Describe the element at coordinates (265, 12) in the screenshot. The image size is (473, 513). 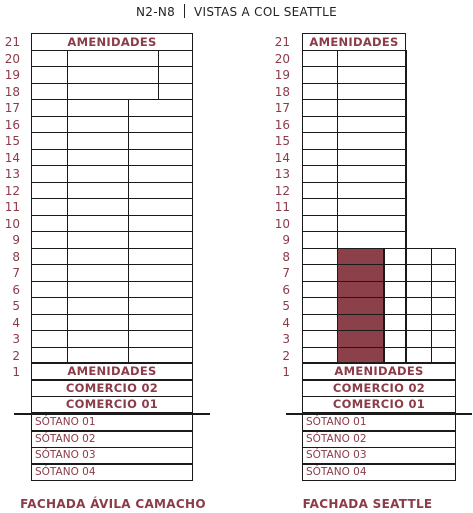
I see `title-right: VISTAS A COL SEATTLE` at that location.